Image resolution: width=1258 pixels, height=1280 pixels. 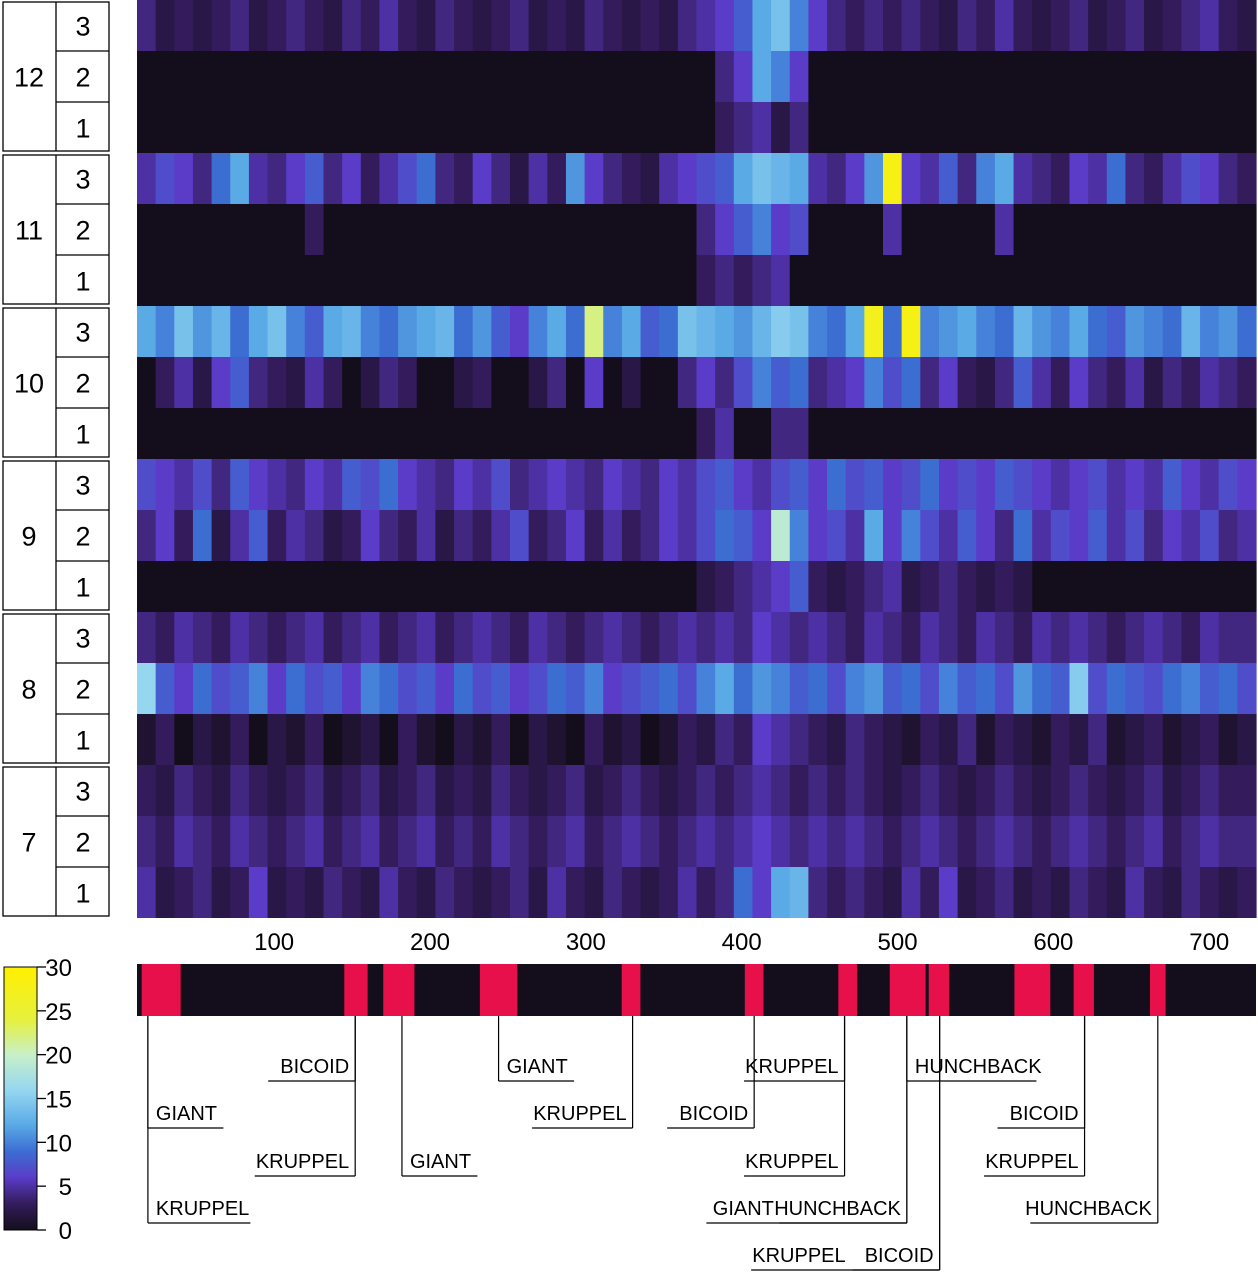 I want to click on binding-site-label: GIANT, so click(x=440, y=1162).